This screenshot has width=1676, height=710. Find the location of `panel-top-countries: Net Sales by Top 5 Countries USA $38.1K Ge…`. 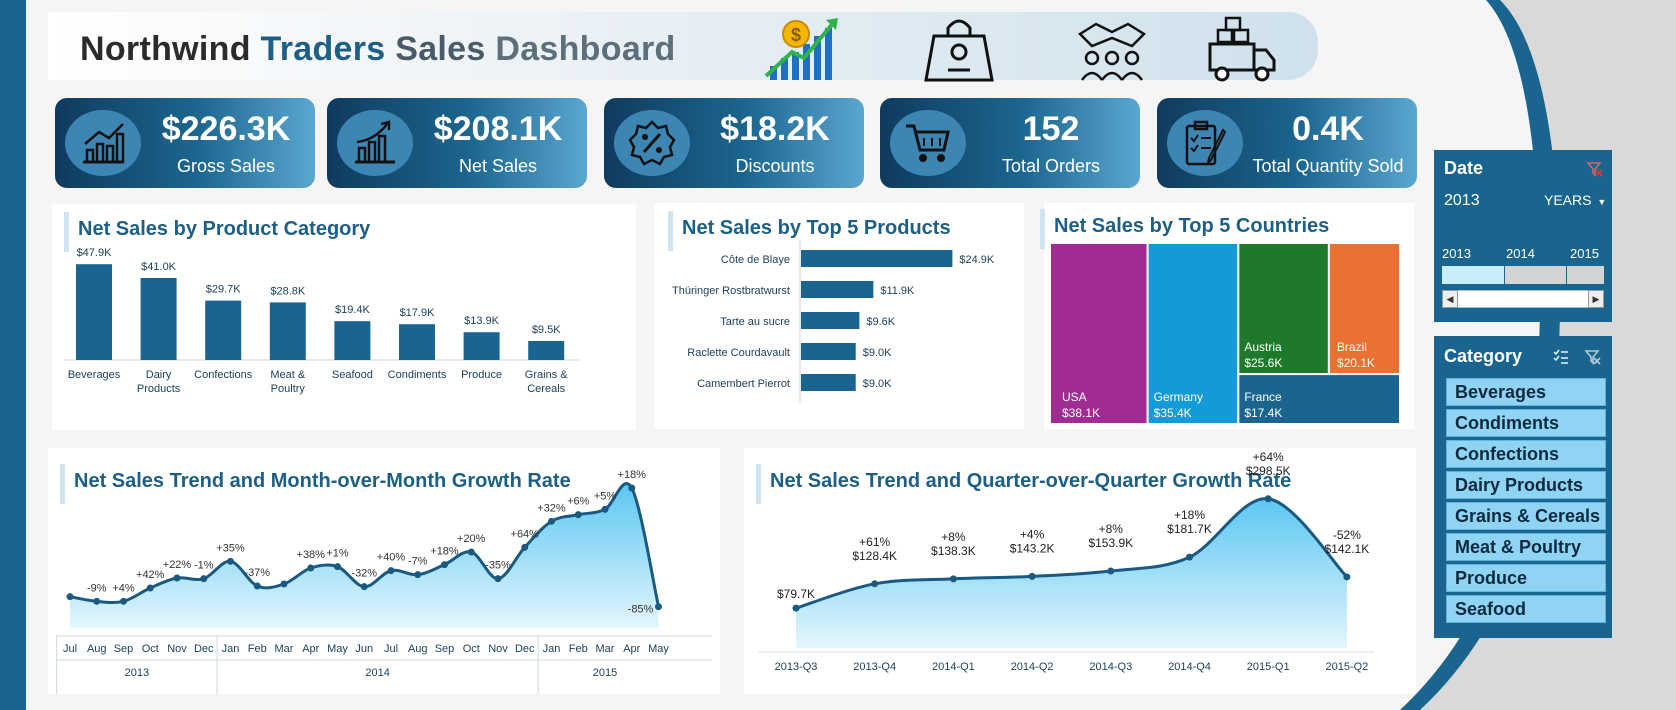

panel-top-countries: Net Sales by Top 5 Countries USA $38.1K Ge… is located at coordinates (1226, 316).